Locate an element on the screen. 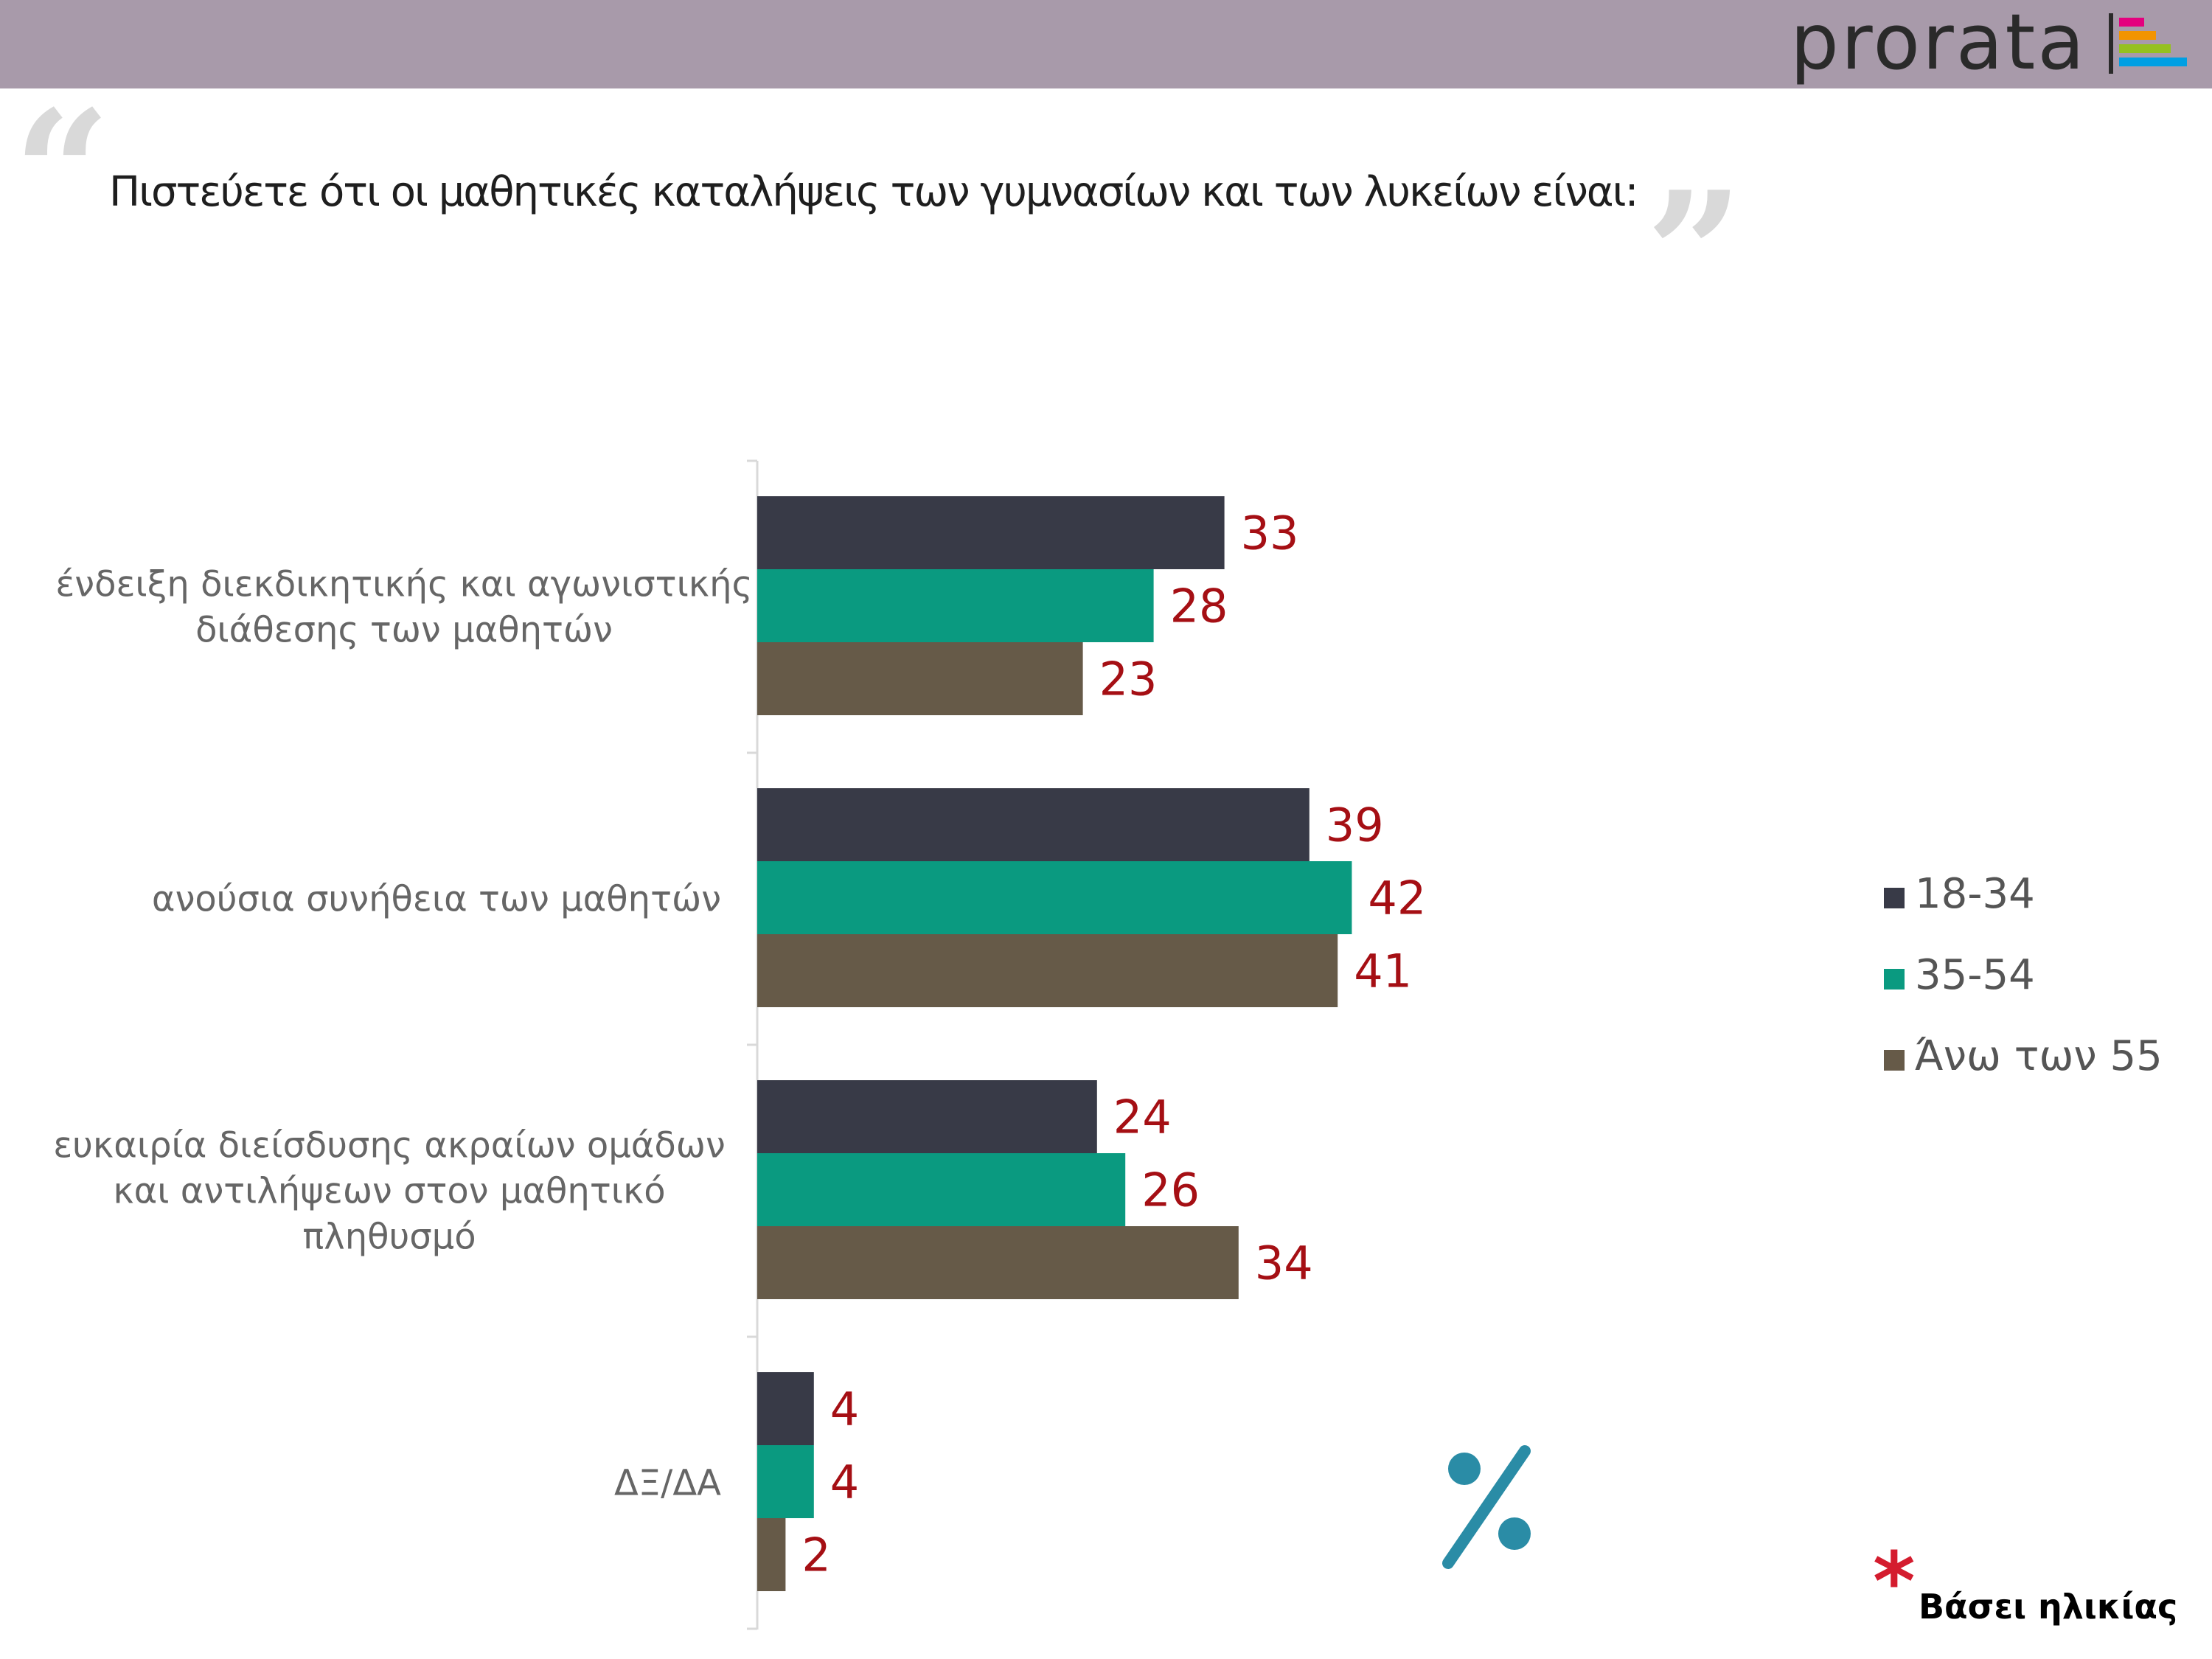 This screenshot has width=2212, height=1659. category-label: πληθυσμό is located at coordinates (389, 1237).